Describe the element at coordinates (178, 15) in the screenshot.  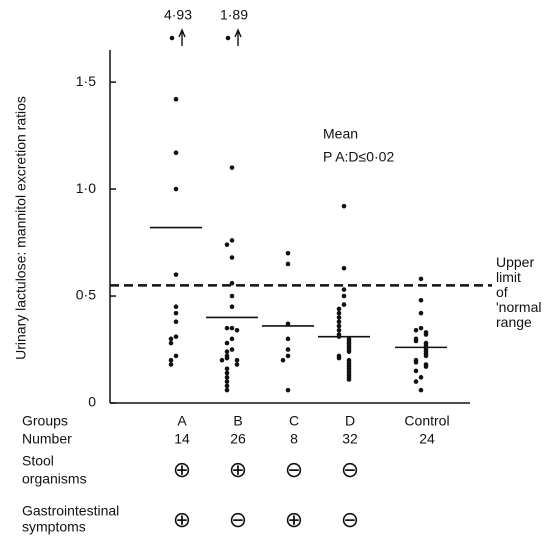
I see `offscale-label: 4·93` at that location.